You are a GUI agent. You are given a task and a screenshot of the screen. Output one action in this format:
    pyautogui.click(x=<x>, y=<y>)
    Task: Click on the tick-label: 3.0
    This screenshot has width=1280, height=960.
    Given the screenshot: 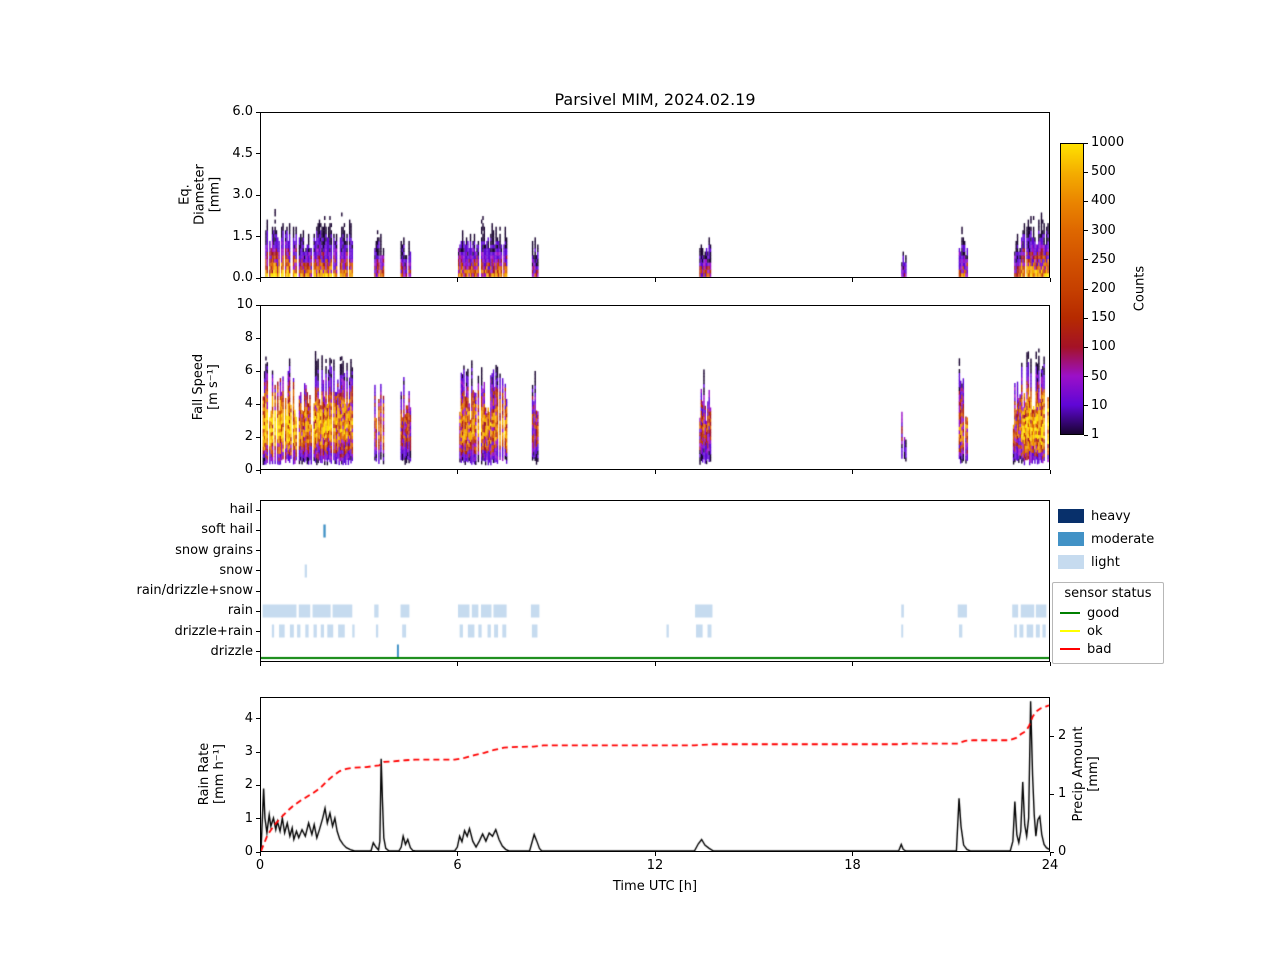 What is the action you would take?
    pyautogui.click(x=242, y=194)
    